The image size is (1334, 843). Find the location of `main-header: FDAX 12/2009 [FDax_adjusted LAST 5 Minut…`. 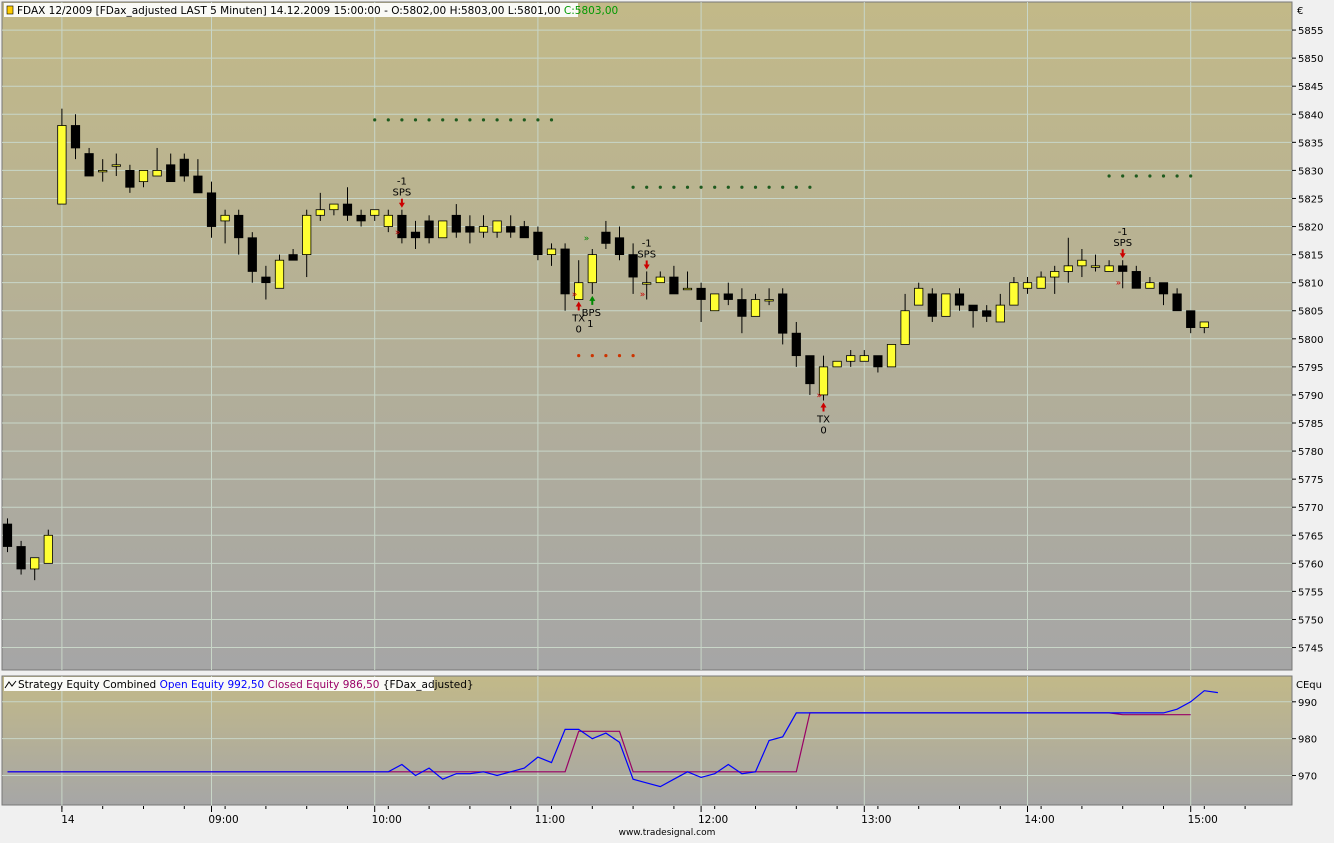

main-header: FDAX 12/2009 [FDax_adjusted LAST 5 Minut… is located at coordinates (311, 10).